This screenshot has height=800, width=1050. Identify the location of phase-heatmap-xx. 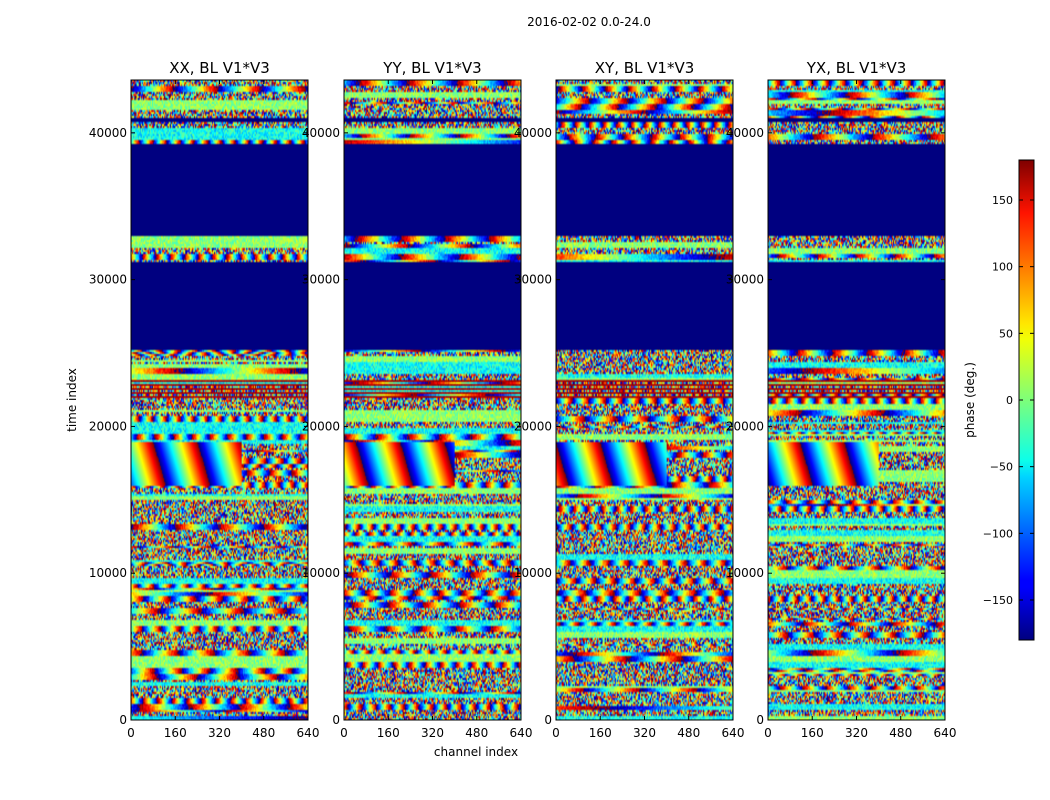
(219, 400).